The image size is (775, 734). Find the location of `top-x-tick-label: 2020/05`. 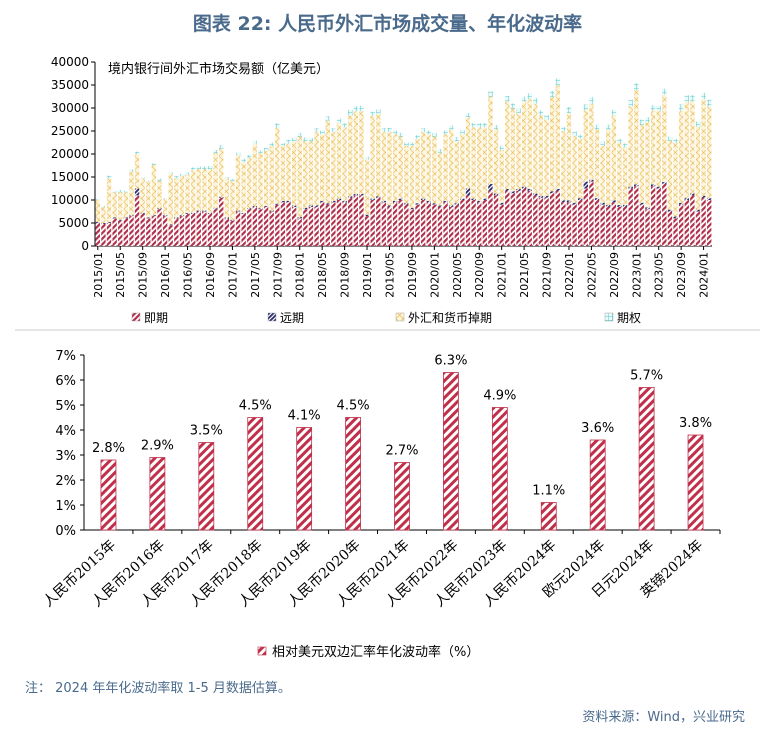

top-x-tick-label: 2020/05 is located at coordinates (457, 275).